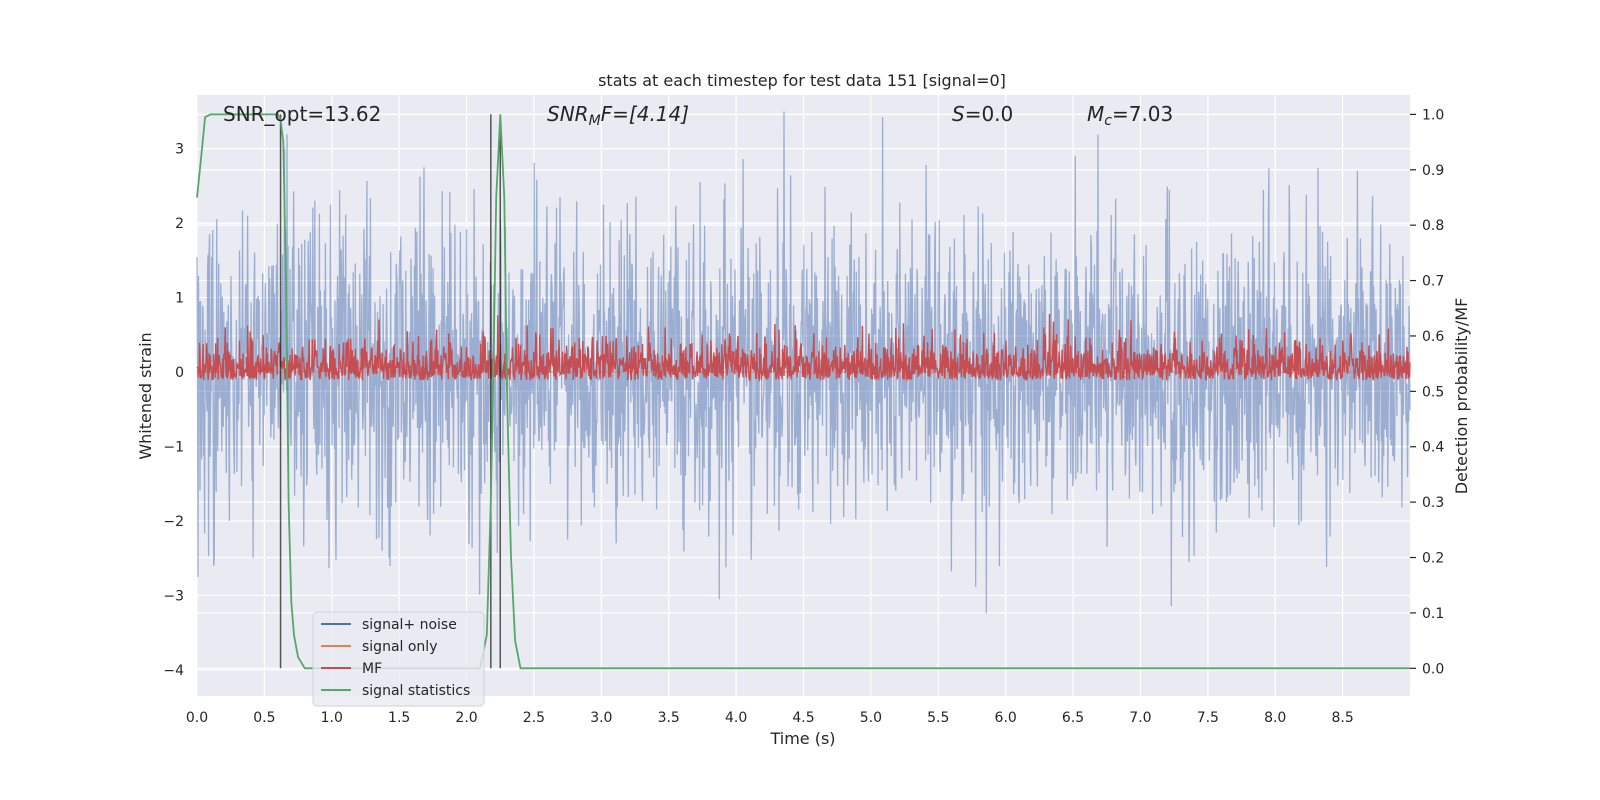 This screenshot has width=1600, height=800. I want to click on annotation-snr-mf: SNRMF=[4.14], so click(618, 115).